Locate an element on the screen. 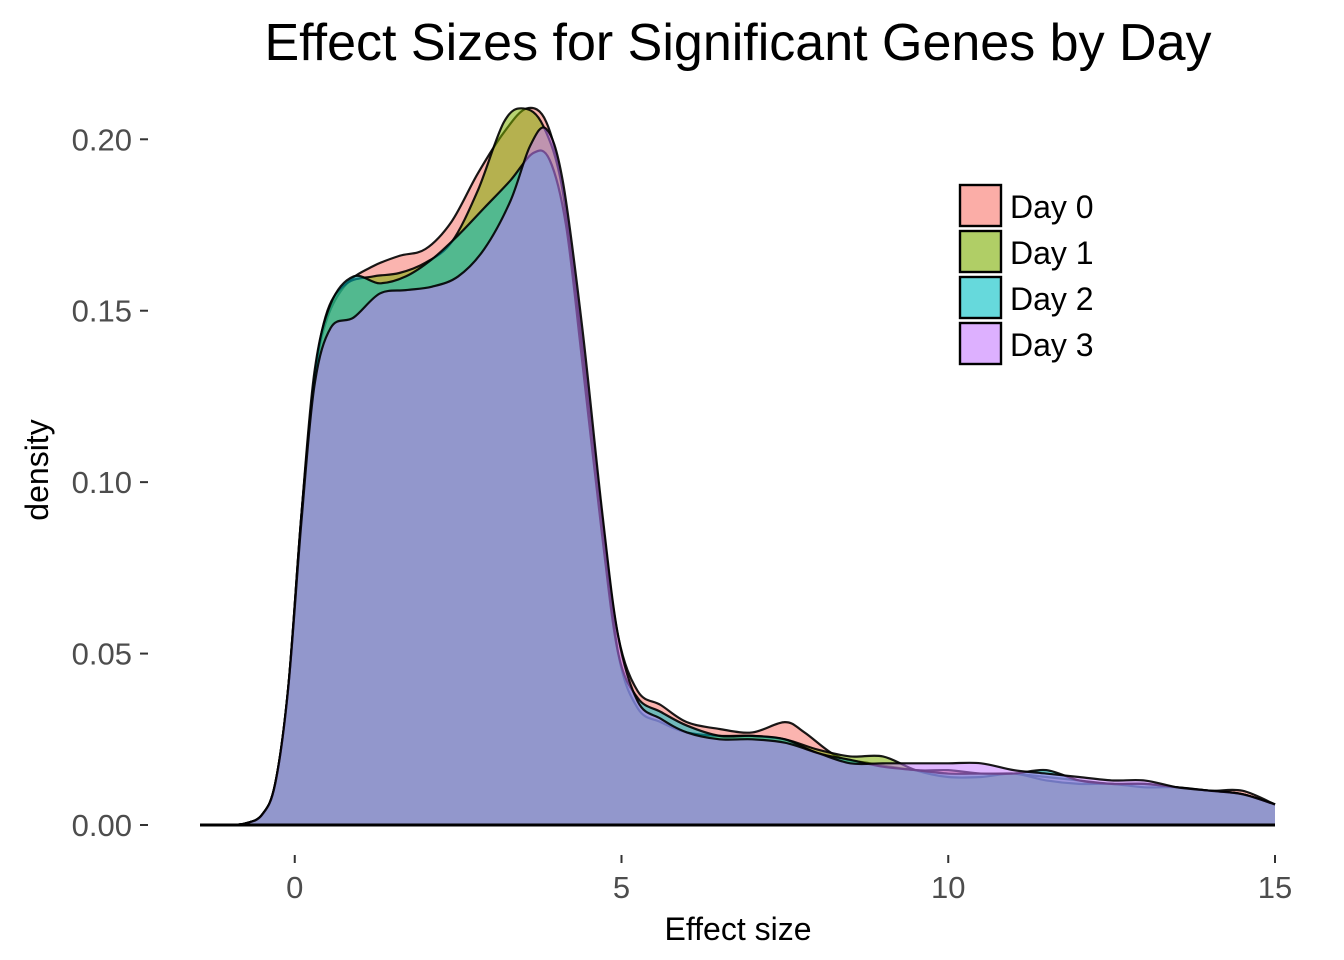  x-tick-label: 0 is located at coordinates (294, 887).